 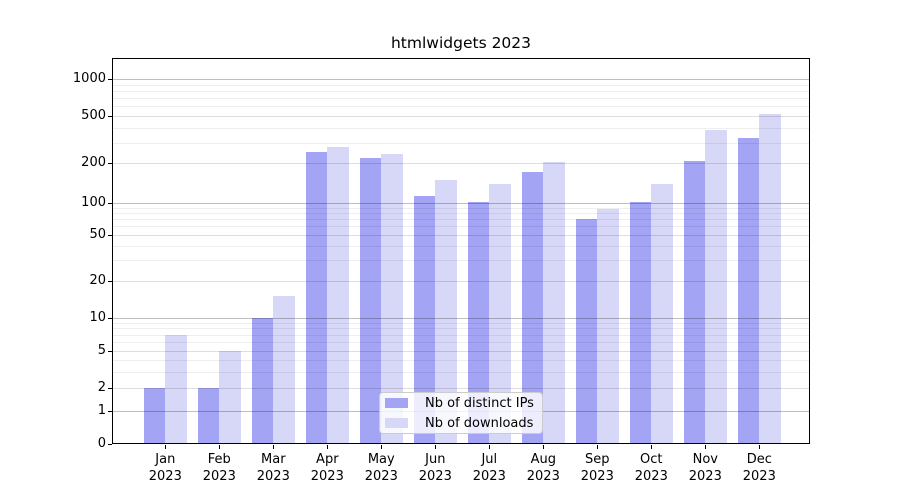 What do you see at coordinates (597, 459) in the screenshot?
I see `x-tick-month: Sep` at bounding box center [597, 459].